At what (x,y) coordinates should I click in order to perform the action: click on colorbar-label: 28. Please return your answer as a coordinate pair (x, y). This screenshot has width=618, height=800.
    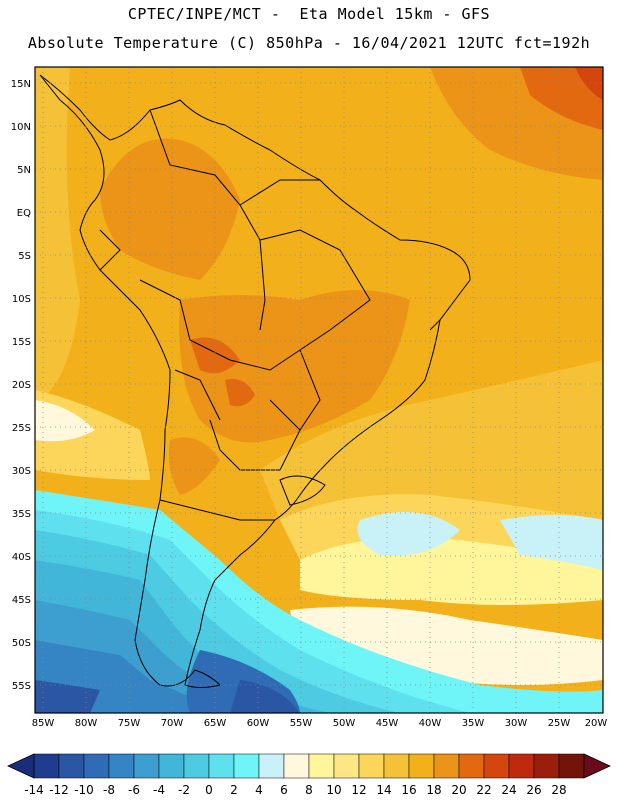
    Looking at the image, I should click on (558, 790).